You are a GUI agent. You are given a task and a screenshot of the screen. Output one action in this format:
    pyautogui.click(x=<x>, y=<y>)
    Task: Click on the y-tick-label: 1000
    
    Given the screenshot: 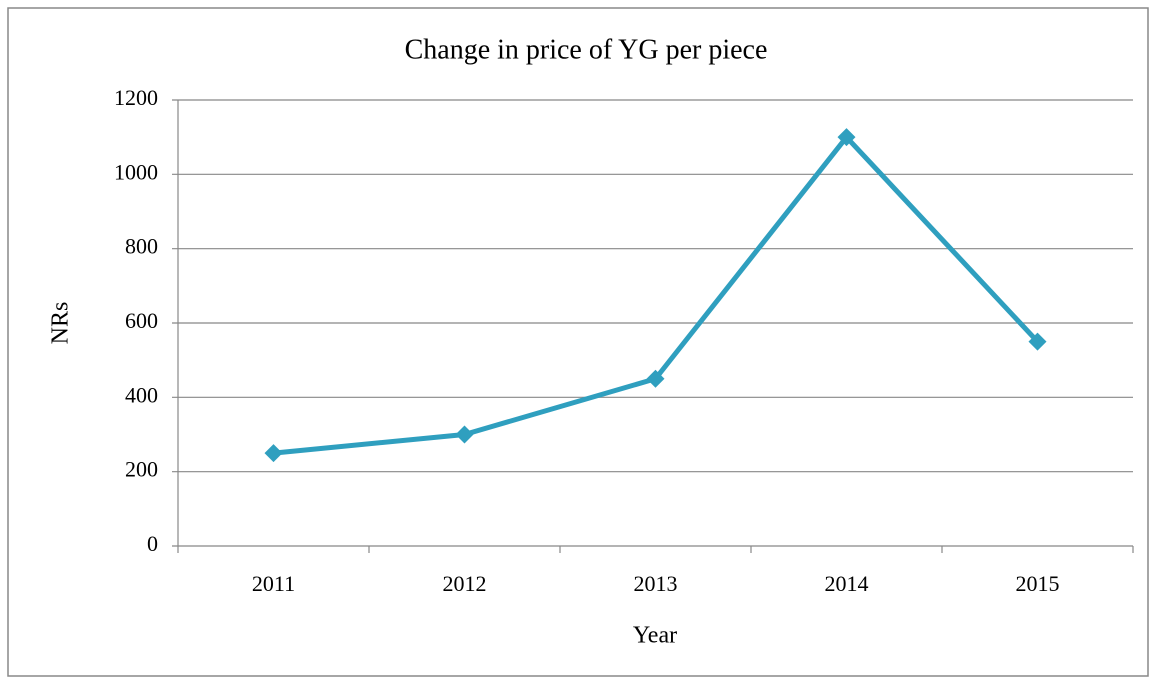 What is the action you would take?
    pyautogui.click(x=136, y=171)
    